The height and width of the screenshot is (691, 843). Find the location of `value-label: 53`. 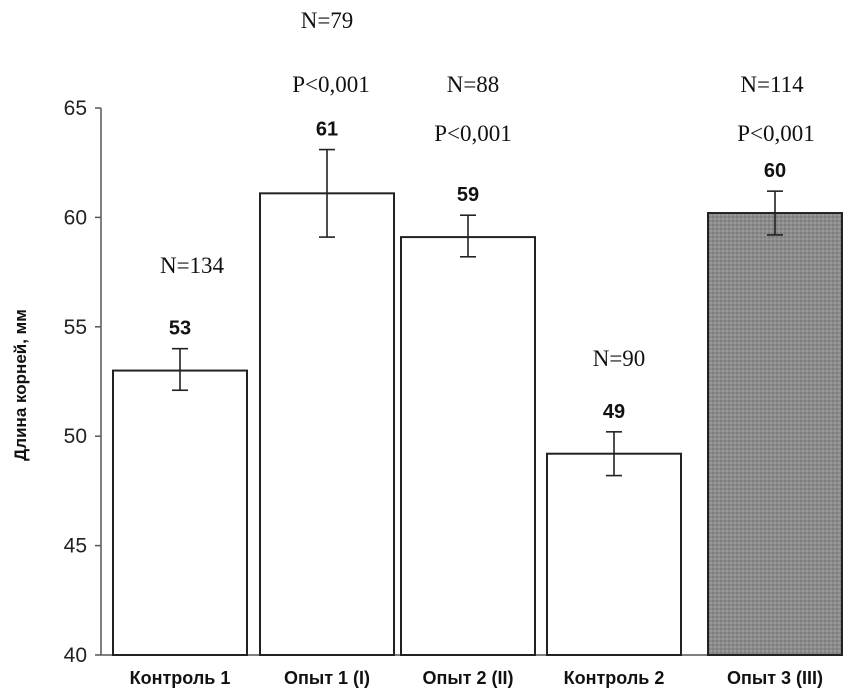

value-label: 53 is located at coordinates (180, 329).